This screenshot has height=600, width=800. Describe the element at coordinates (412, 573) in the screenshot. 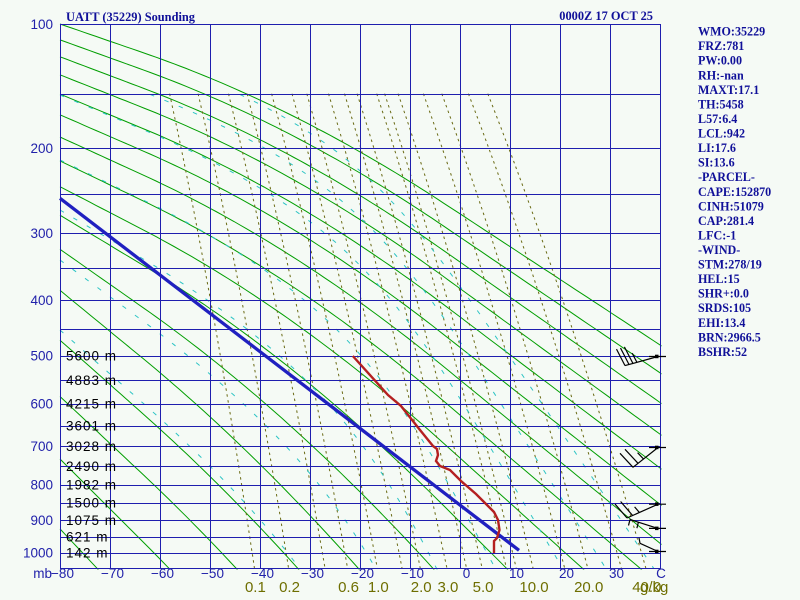

I see `svg-text: −10` at that location.